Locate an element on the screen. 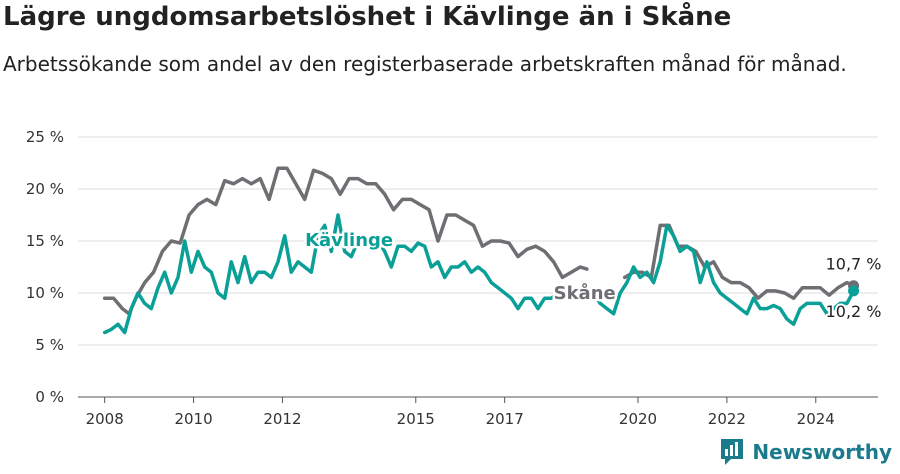 This screenshot has width=900, height=474. series-label-skne: Skåne is located at coordinates (585, 293).